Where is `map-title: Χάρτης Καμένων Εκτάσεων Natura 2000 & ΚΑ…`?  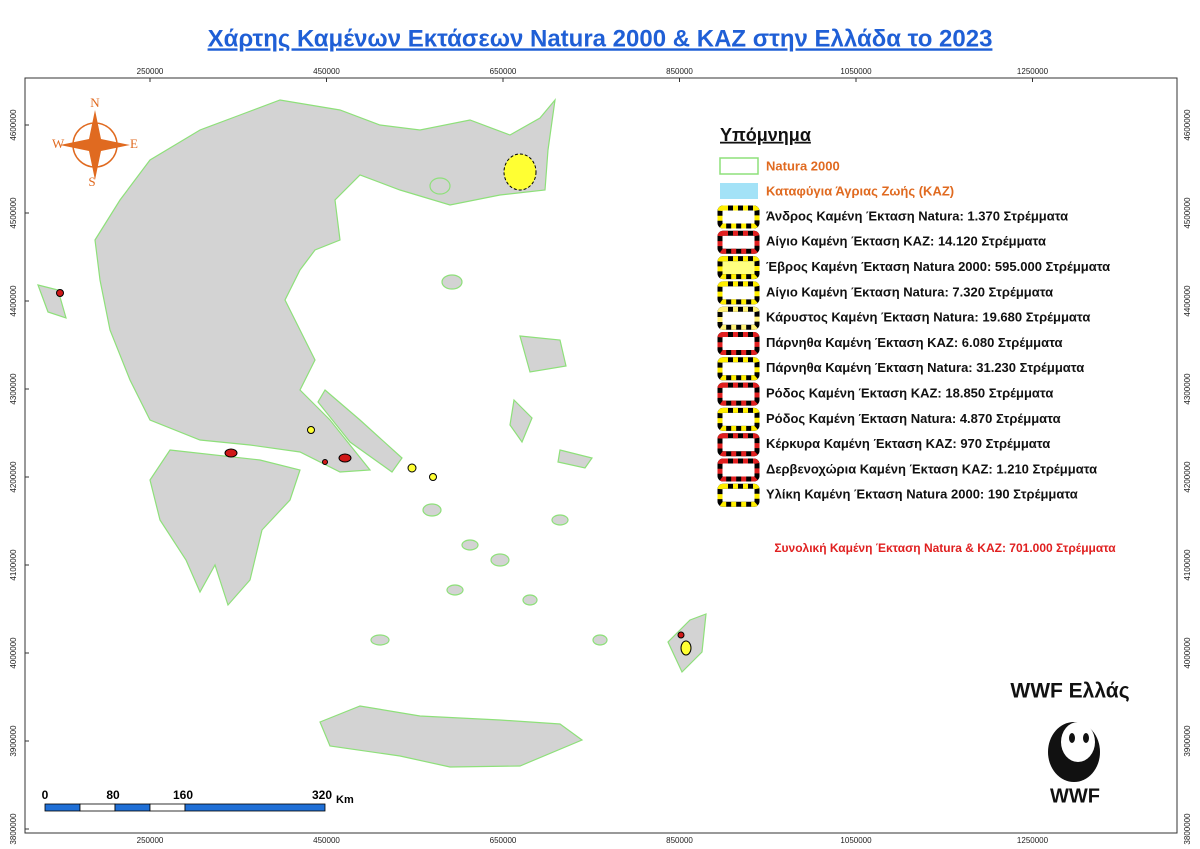
map-title: Χάρτης Καμένων Εκτάσεων Natura 2000 & ΚΑ… is located at coordinates (600, 38).